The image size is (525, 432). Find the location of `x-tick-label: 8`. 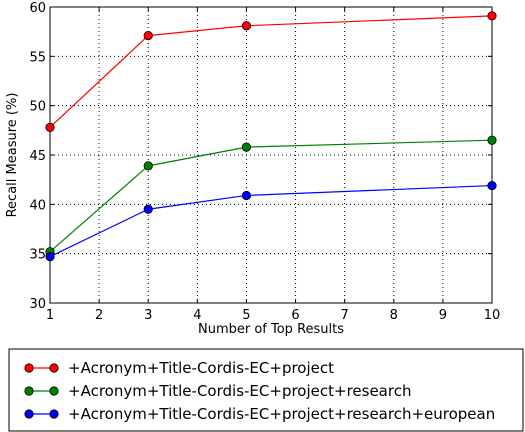

x-tick-label: 8 is located at coordinates (394, 315).